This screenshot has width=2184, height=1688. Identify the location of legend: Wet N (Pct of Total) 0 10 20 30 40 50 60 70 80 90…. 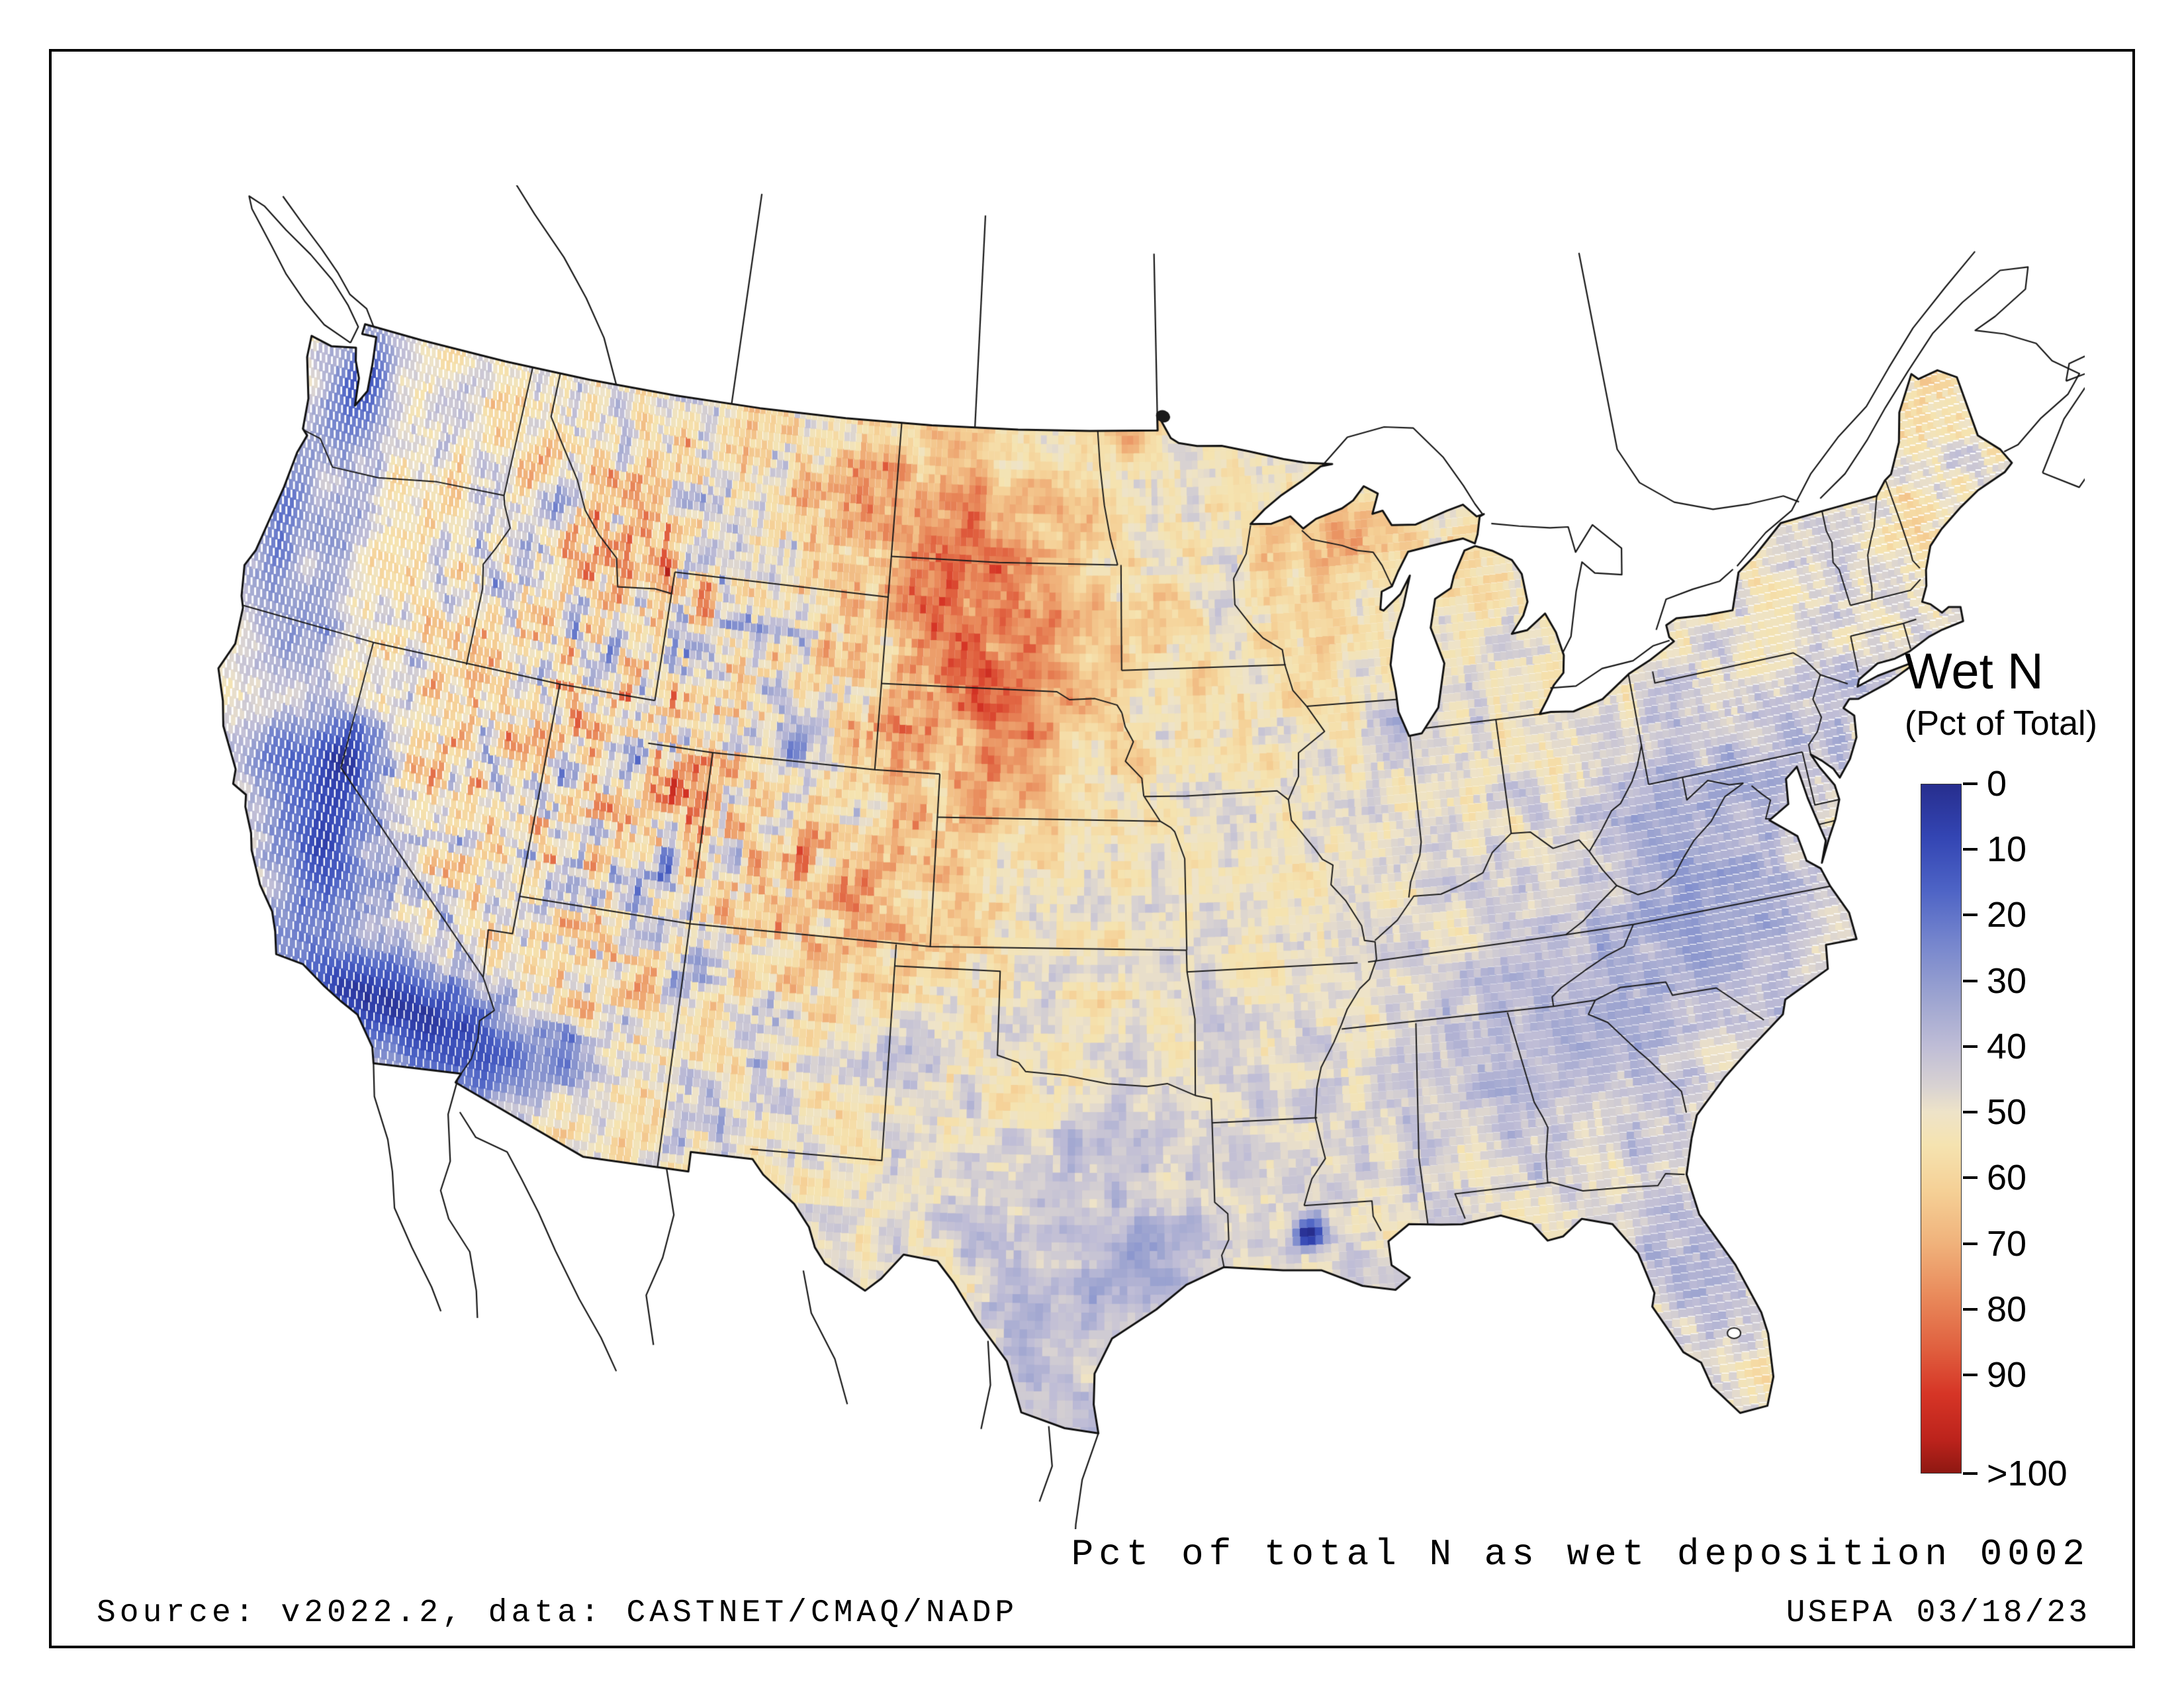
(2045, 1068).